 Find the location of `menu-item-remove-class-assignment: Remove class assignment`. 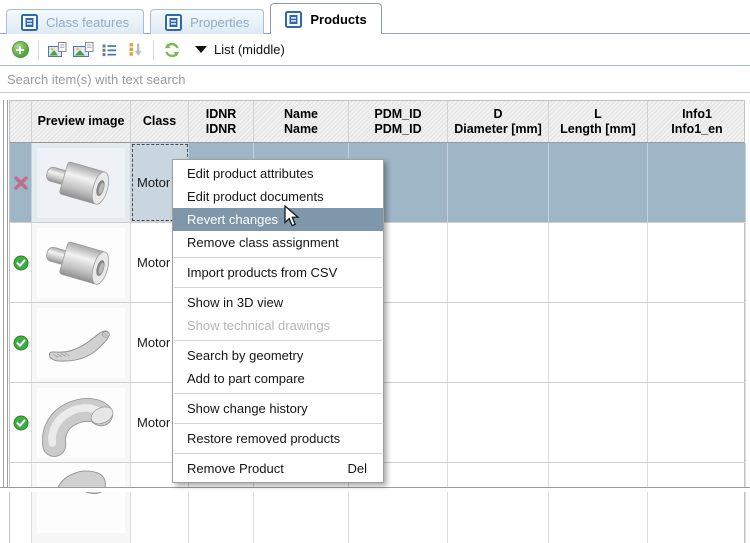

menu-item-remove-class-assignment: Remove class assignment is located at coordinates (263, 242).